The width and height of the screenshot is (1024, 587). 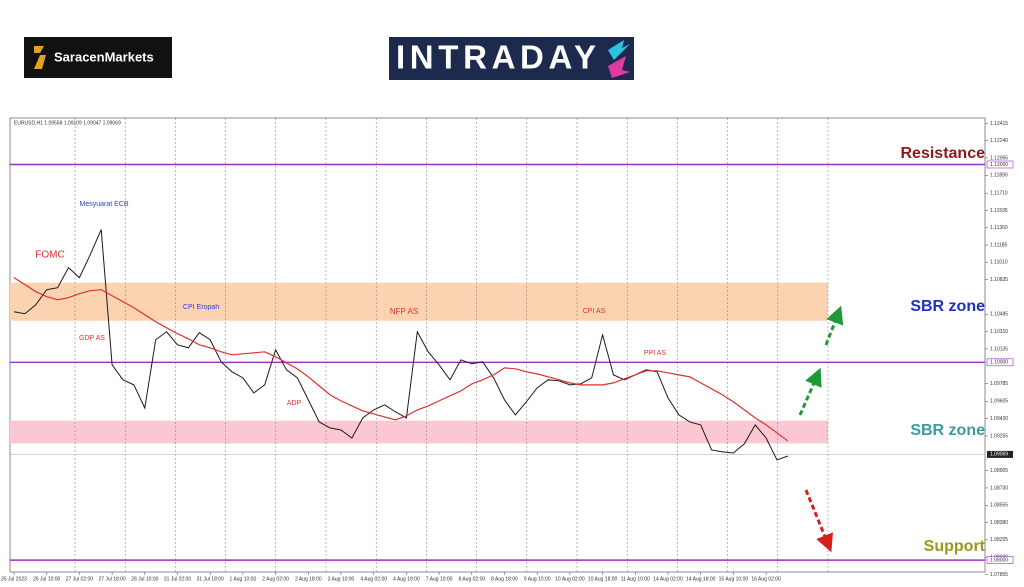 I want to click on y-tick-label: 1.11185, so click(x=999, y=245).